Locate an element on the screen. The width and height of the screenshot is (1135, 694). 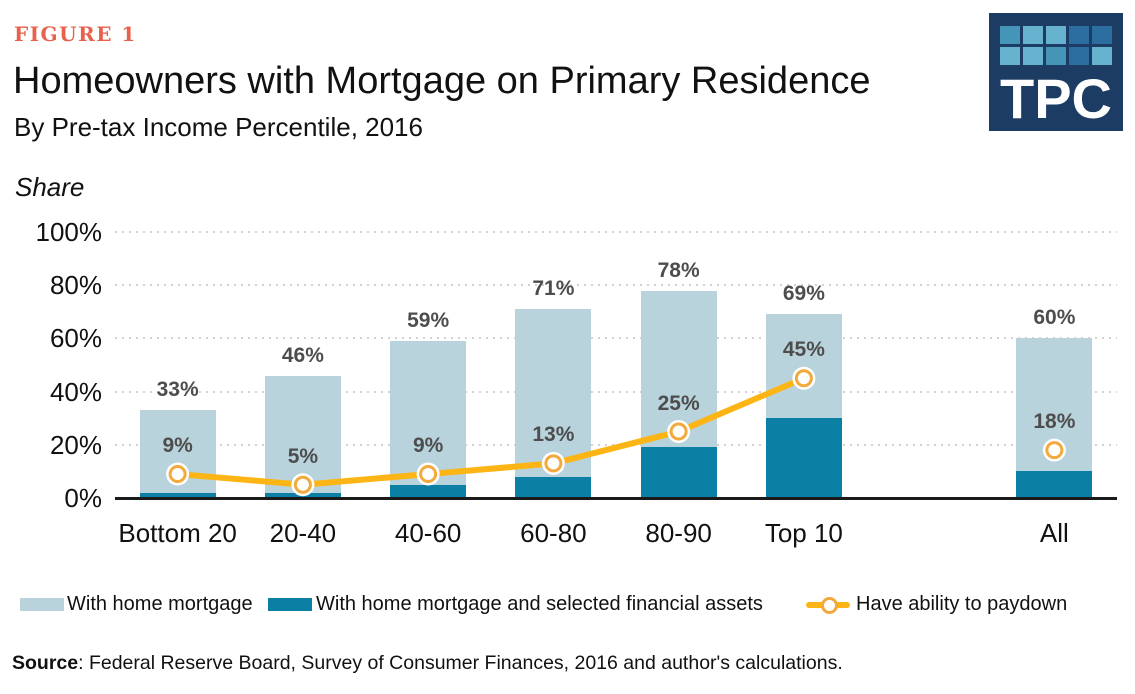
line-value-label: 13% is located at coordinates (553, 435).